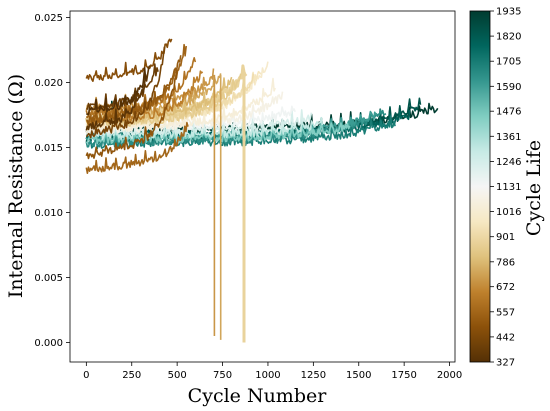  Describe the element at coordinates (403, 375) in the screenshot. I see `x-tick-label: 1750` at that location.